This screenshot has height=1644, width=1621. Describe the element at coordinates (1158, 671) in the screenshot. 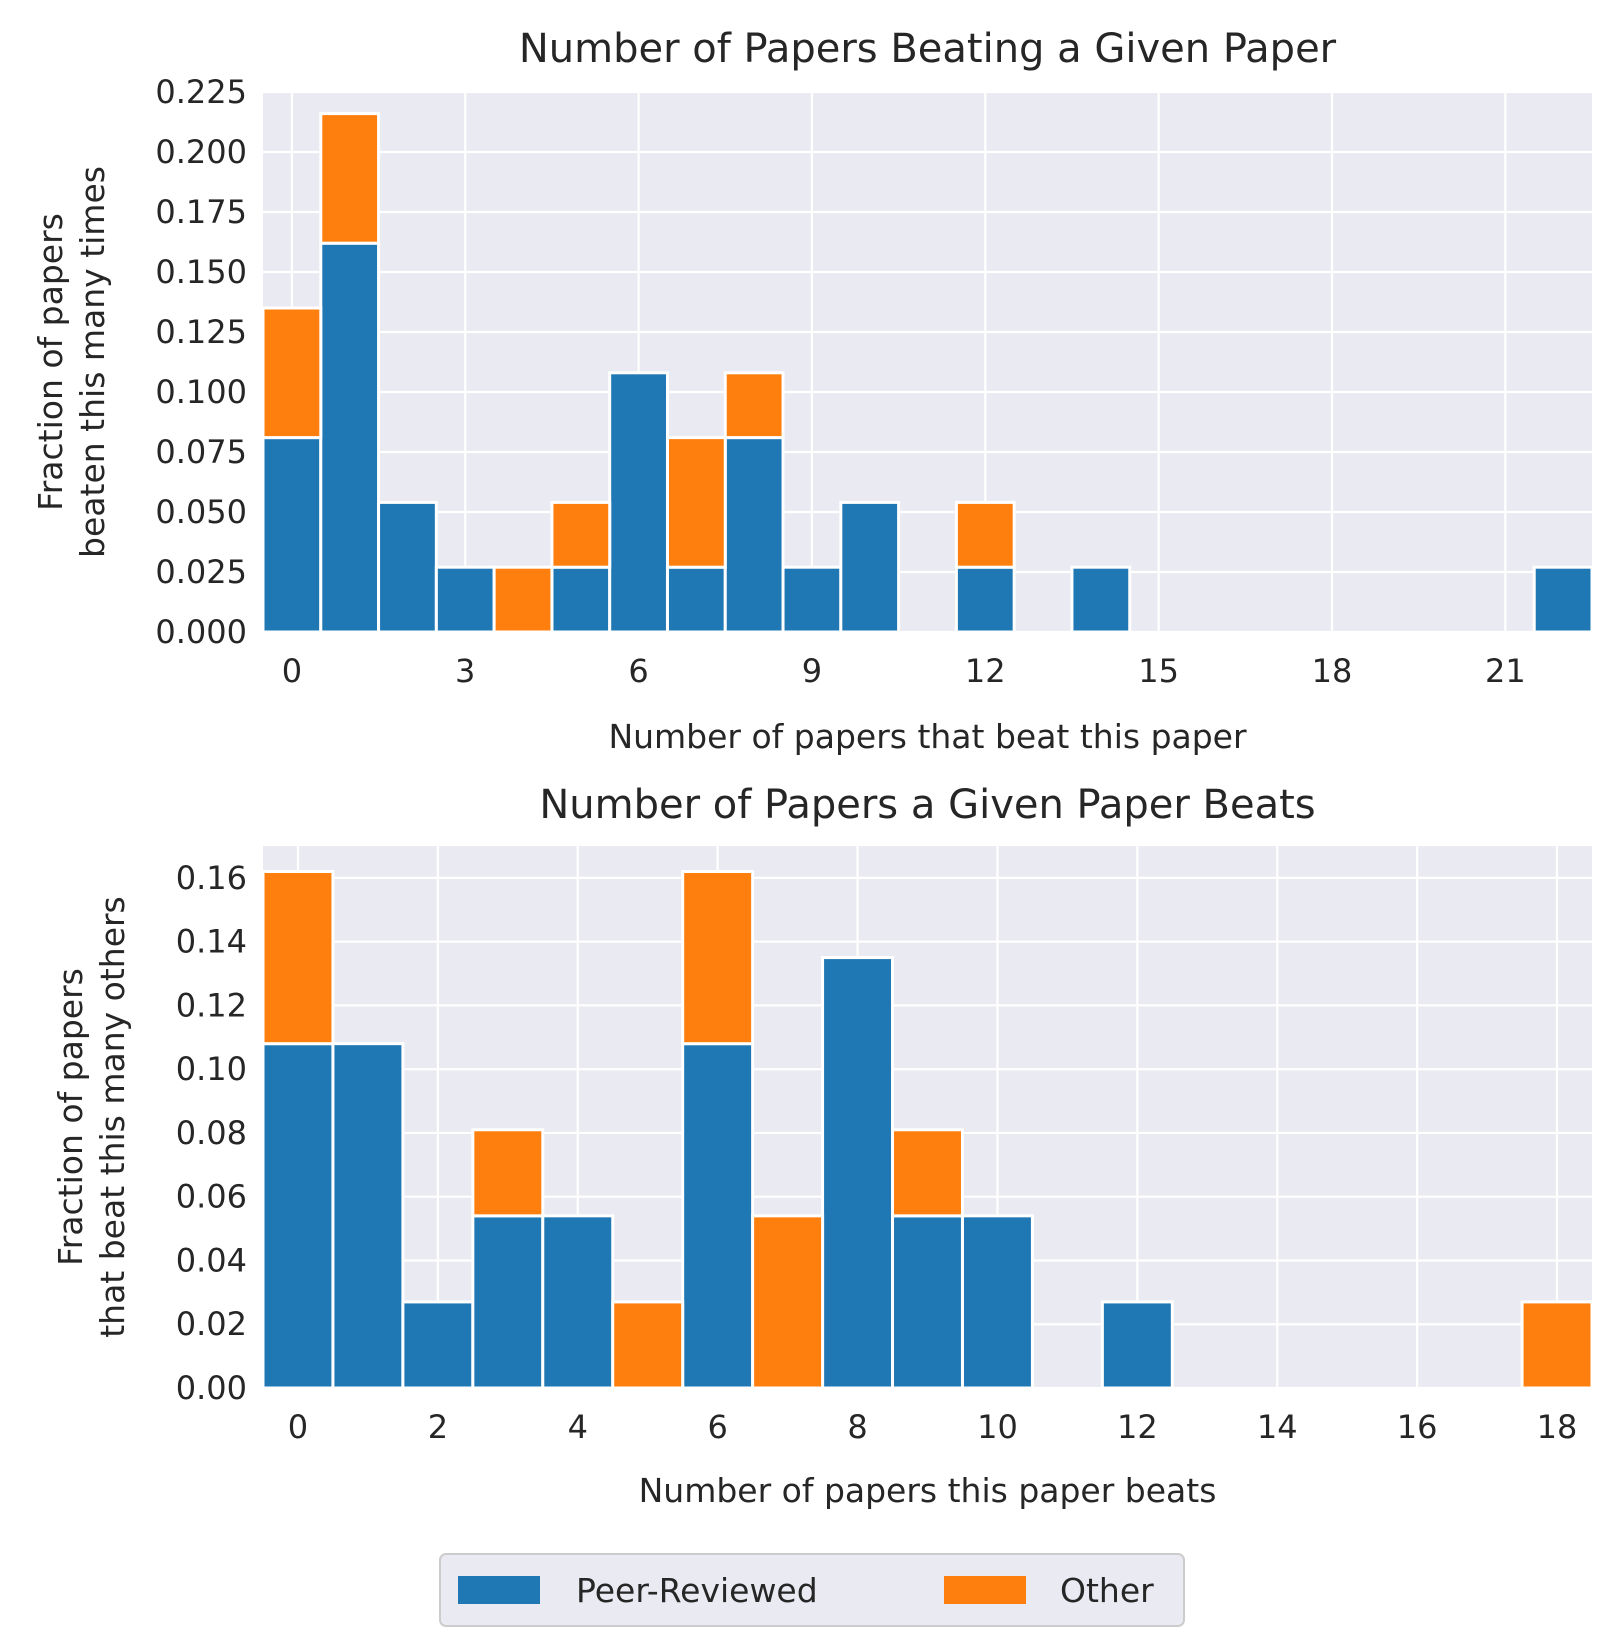

I see `x-tick-label: 15` at that location.